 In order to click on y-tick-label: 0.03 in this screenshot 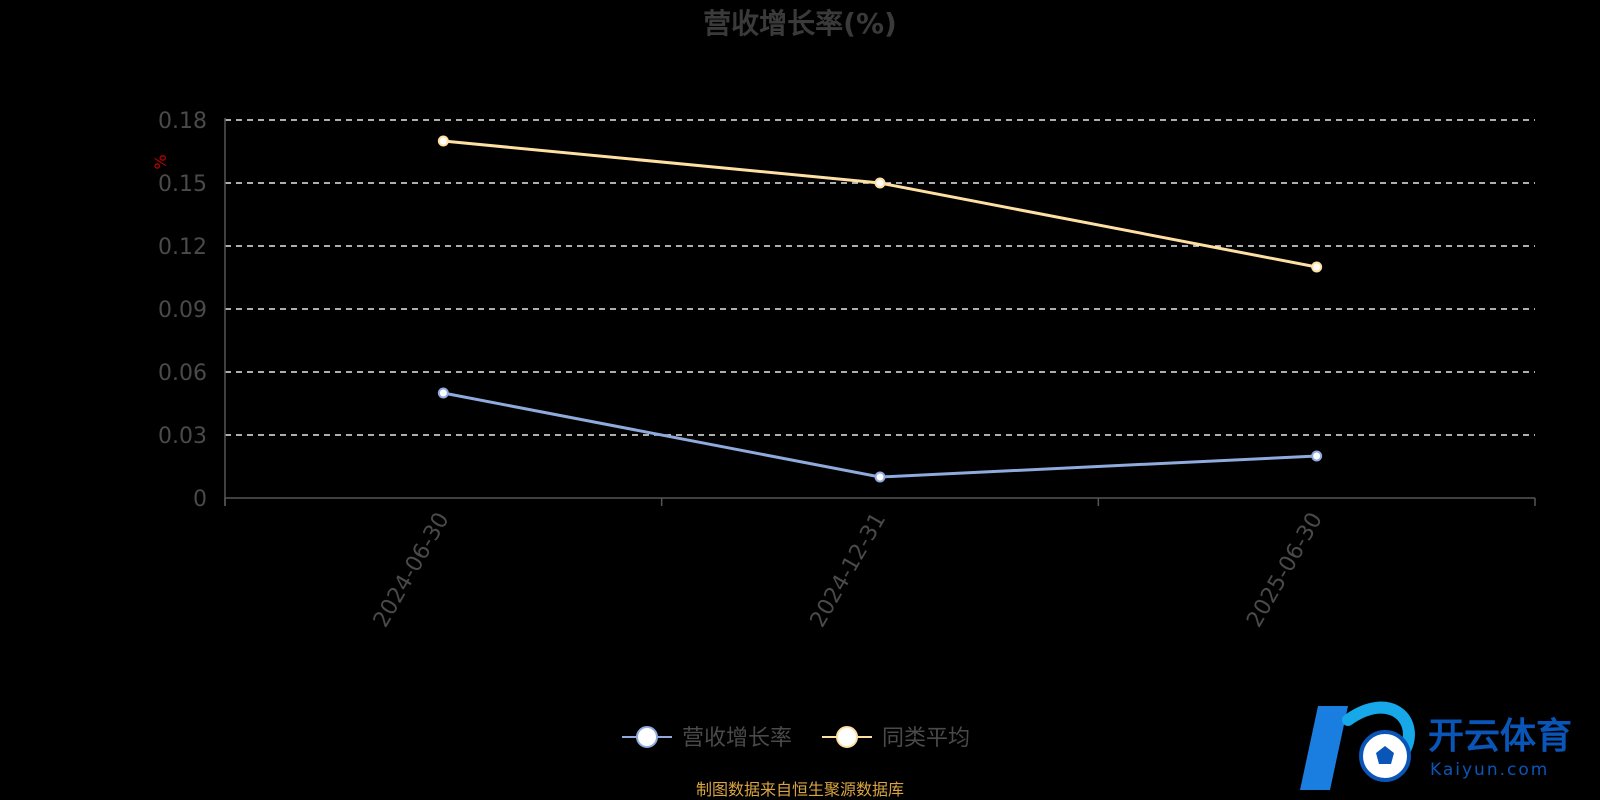, I will do `click(182, 436)`.